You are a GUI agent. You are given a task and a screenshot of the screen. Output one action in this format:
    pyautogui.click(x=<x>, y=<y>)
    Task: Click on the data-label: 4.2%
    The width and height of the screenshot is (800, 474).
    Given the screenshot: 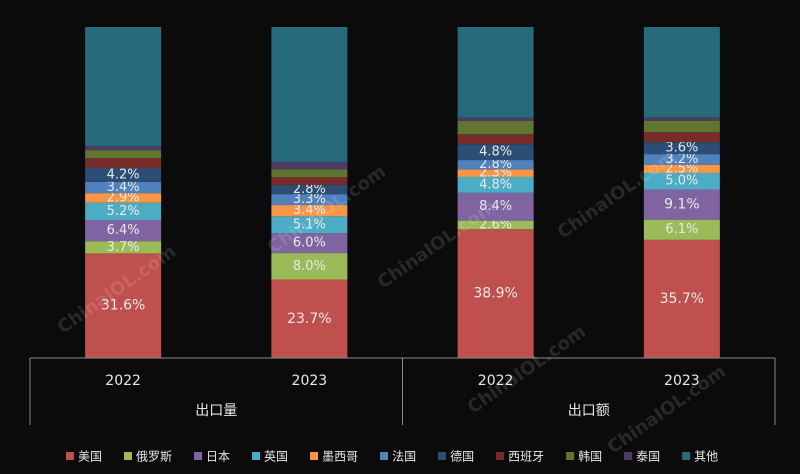 What is the action you would take?
    pyautogui.click(x=123, y=174)
    